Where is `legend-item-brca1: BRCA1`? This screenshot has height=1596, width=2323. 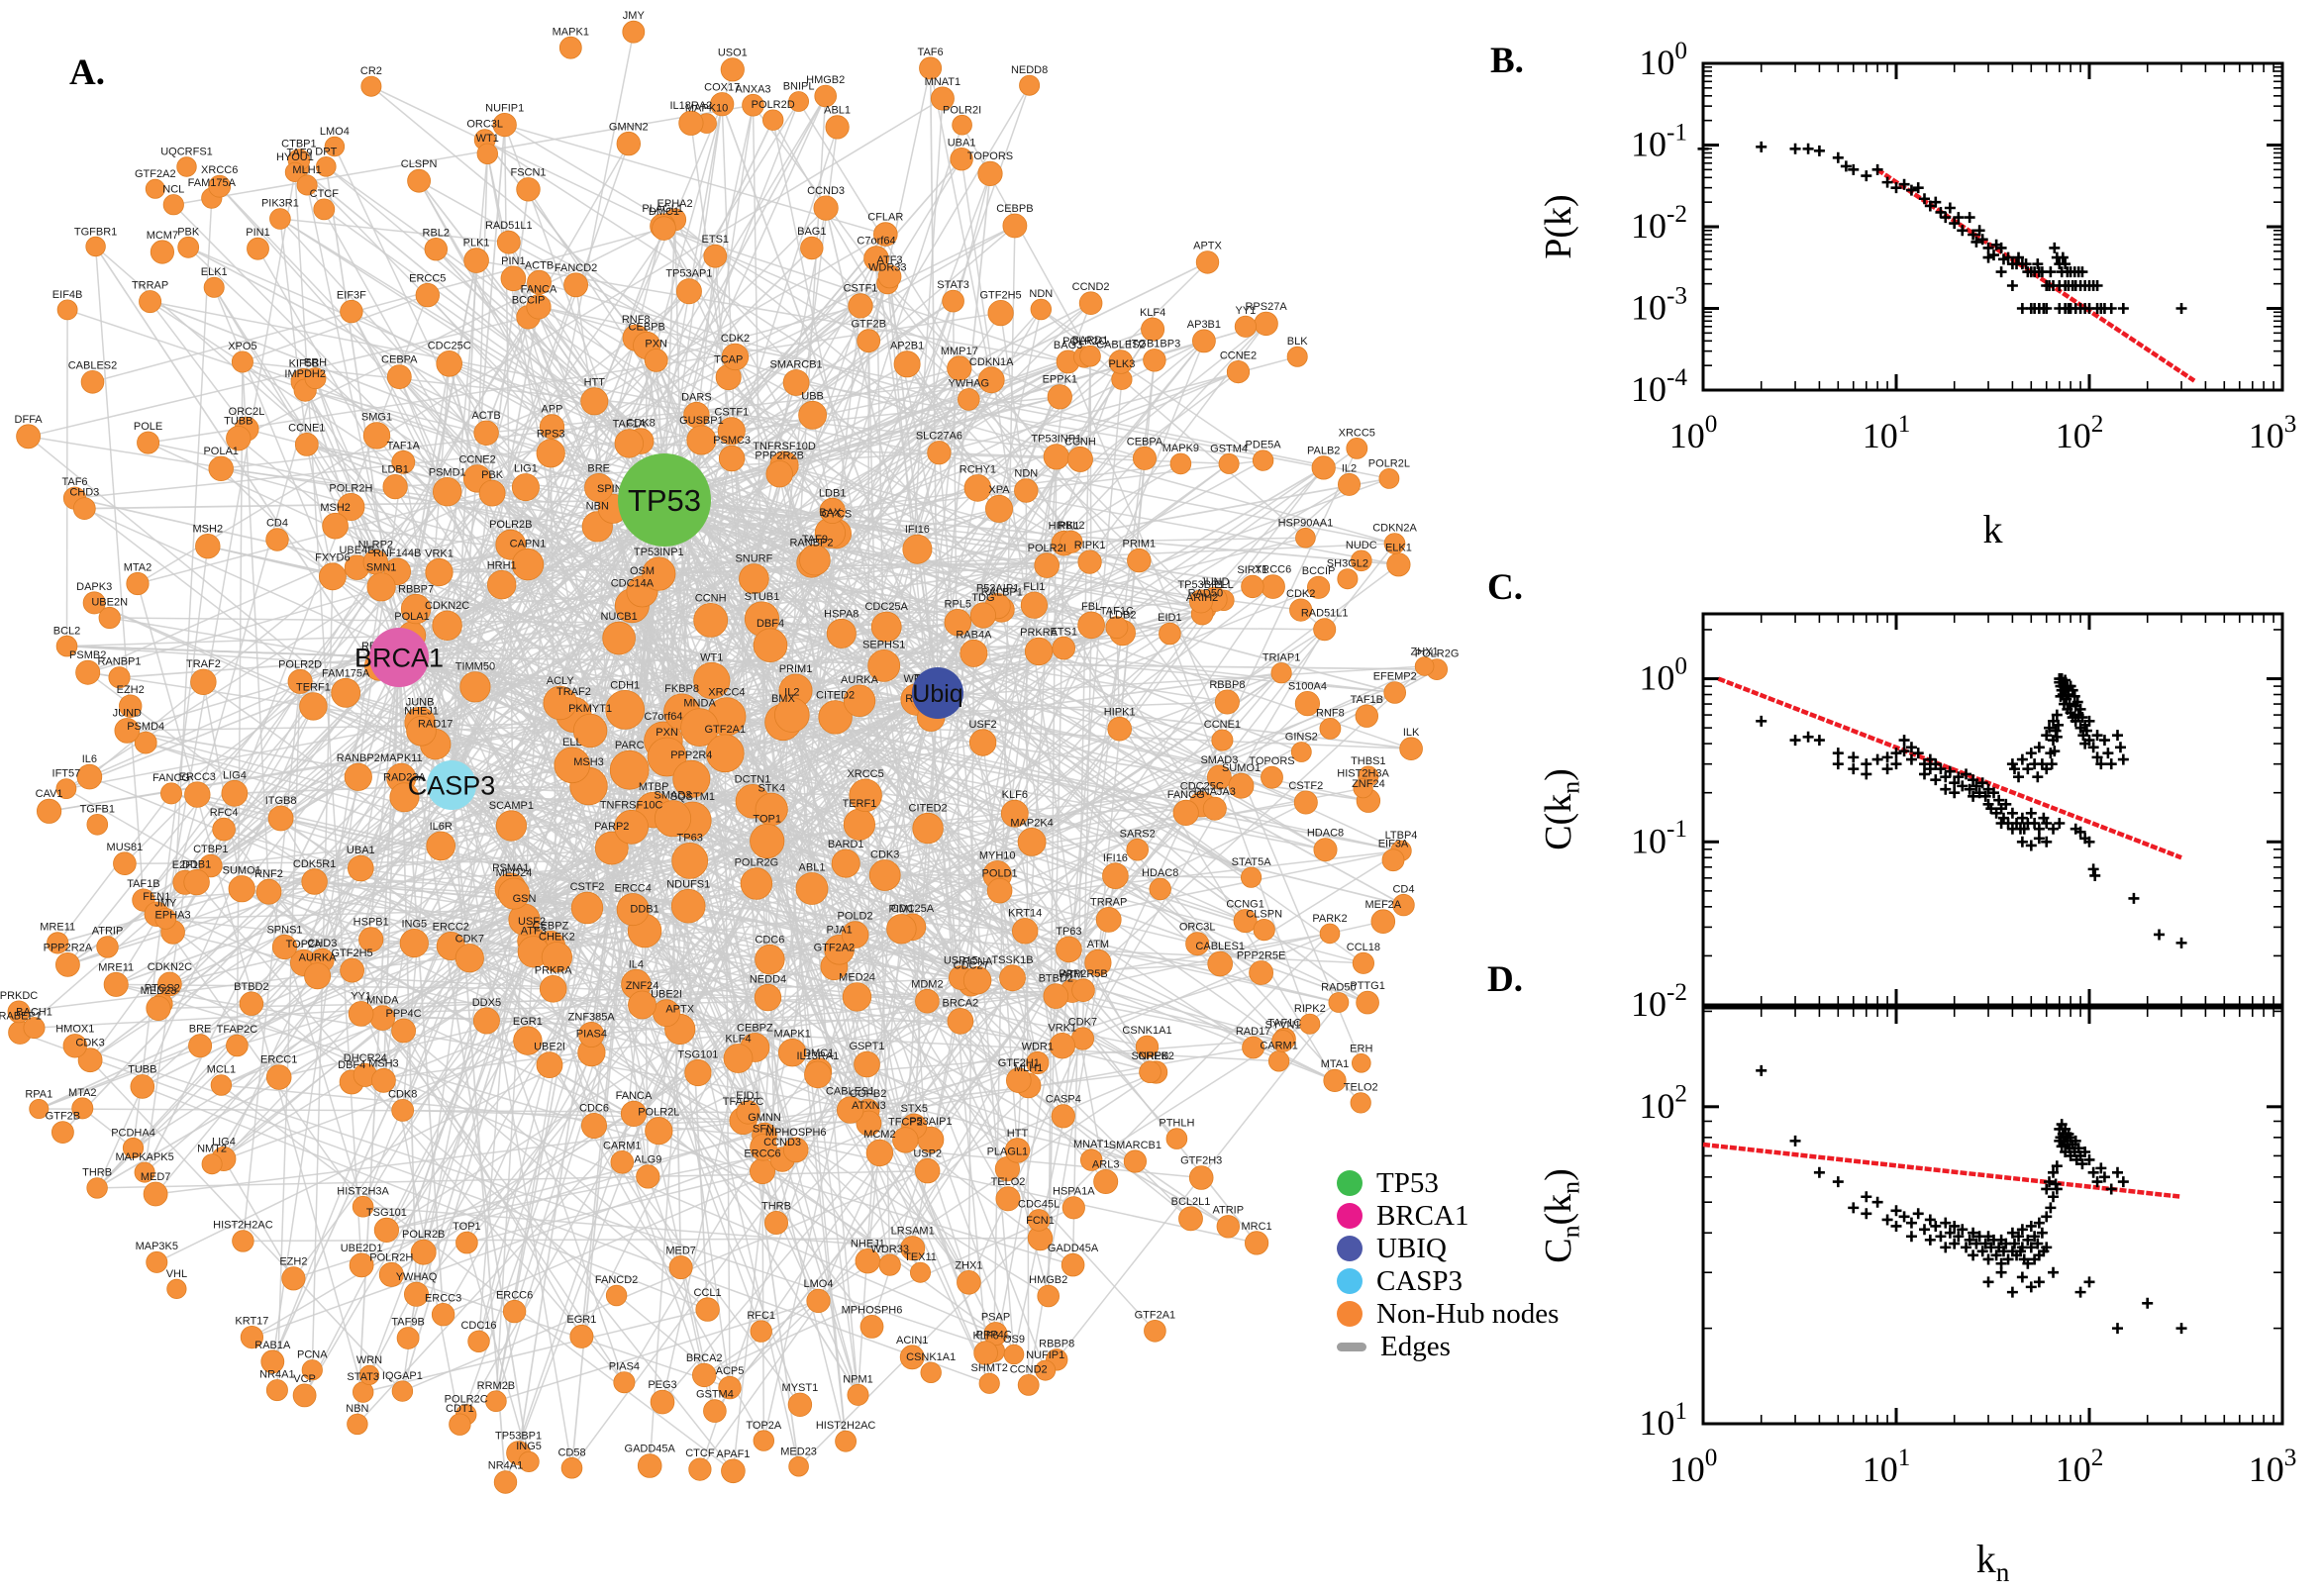
legend-item-brca1: BRCA1 is located at coordinates (1448, 1215).